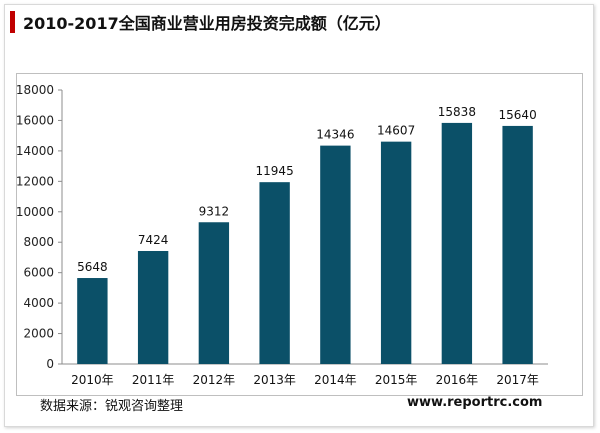  What do you see at coordinates (35, 120) in the screenshot?
I see `y-tick-label: 16000` at bounding box center [35, 120].